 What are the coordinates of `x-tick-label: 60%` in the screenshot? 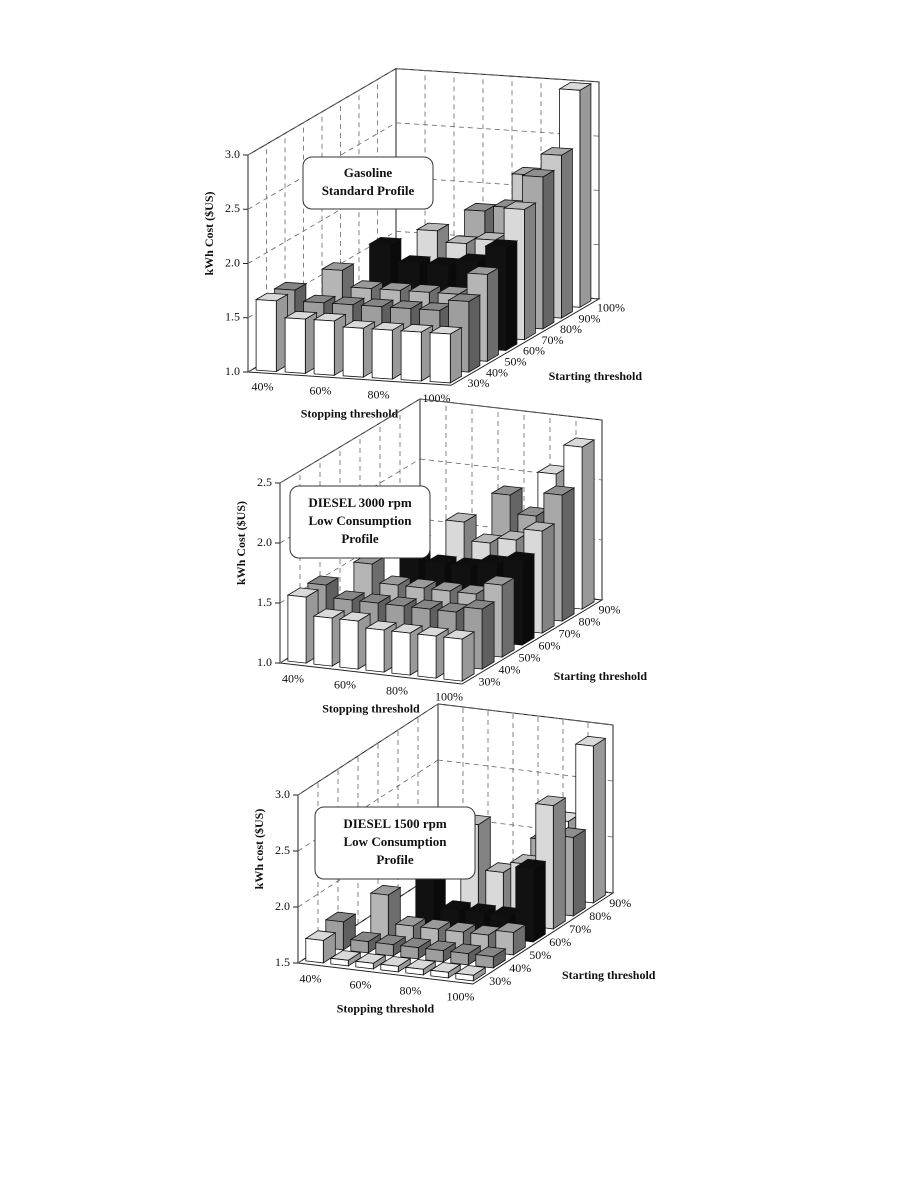 It's located at (345, 684).